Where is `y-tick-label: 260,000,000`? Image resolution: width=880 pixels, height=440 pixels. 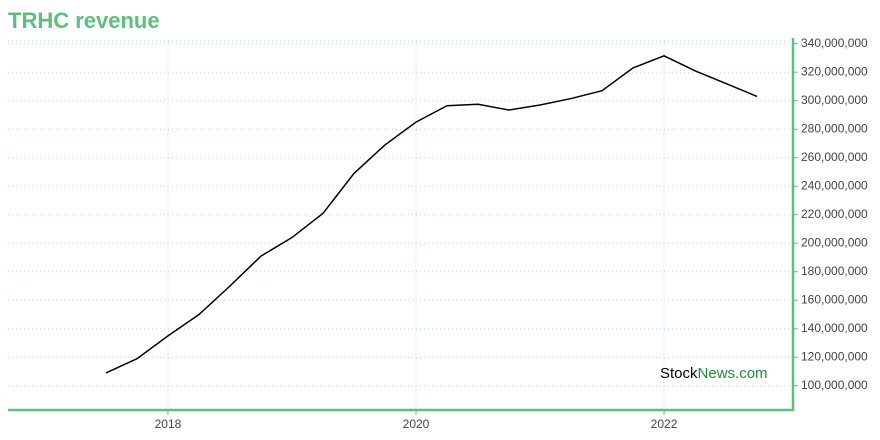
y-tick-label: 260,000,000 is located at coordinates (834, 157).